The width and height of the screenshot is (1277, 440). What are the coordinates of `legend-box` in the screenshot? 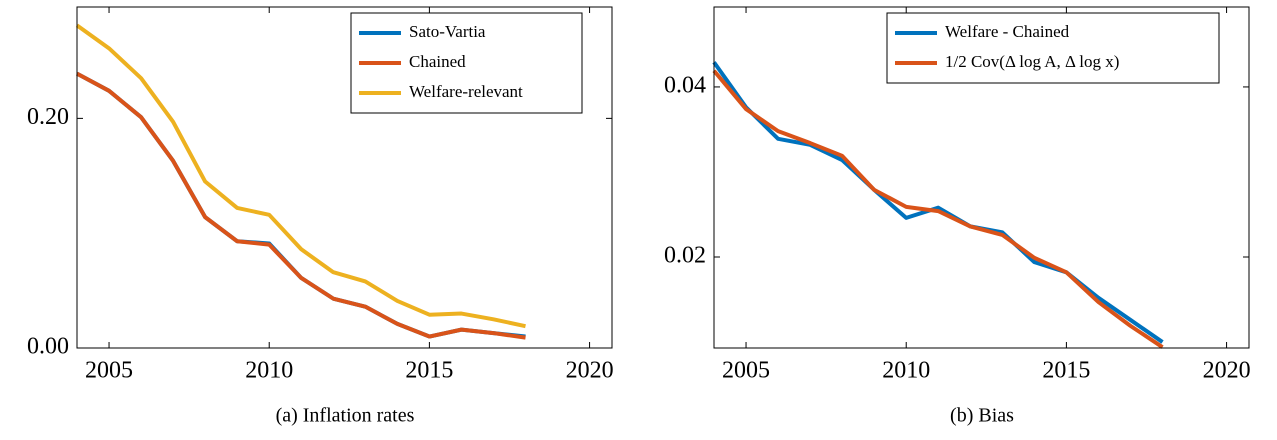 It's located at (1053, 48).